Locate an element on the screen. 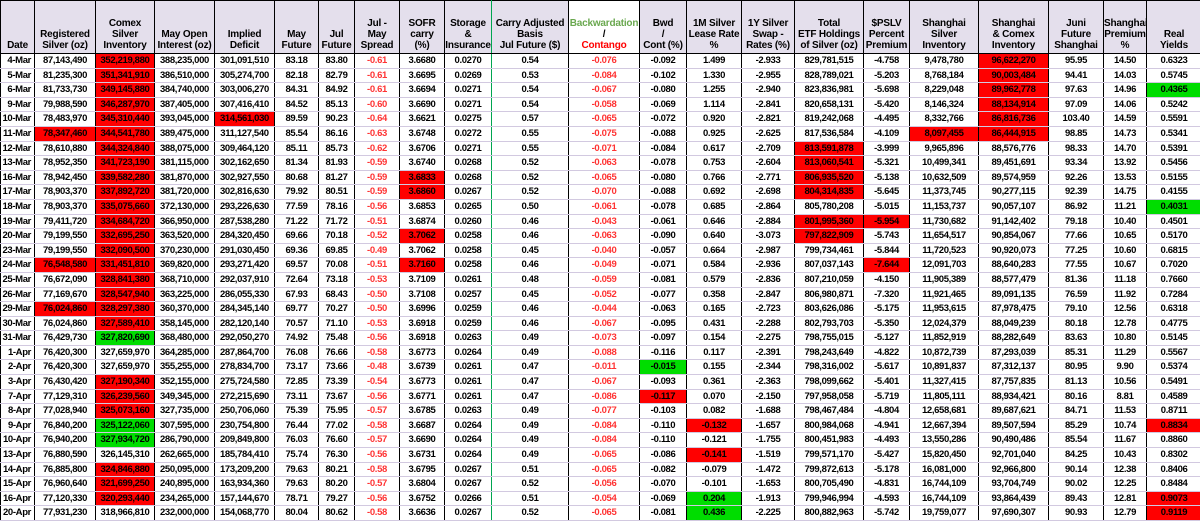  cell-shanghai_comex_inventory: 88,576,776 is located at coordinates (1013, 149).